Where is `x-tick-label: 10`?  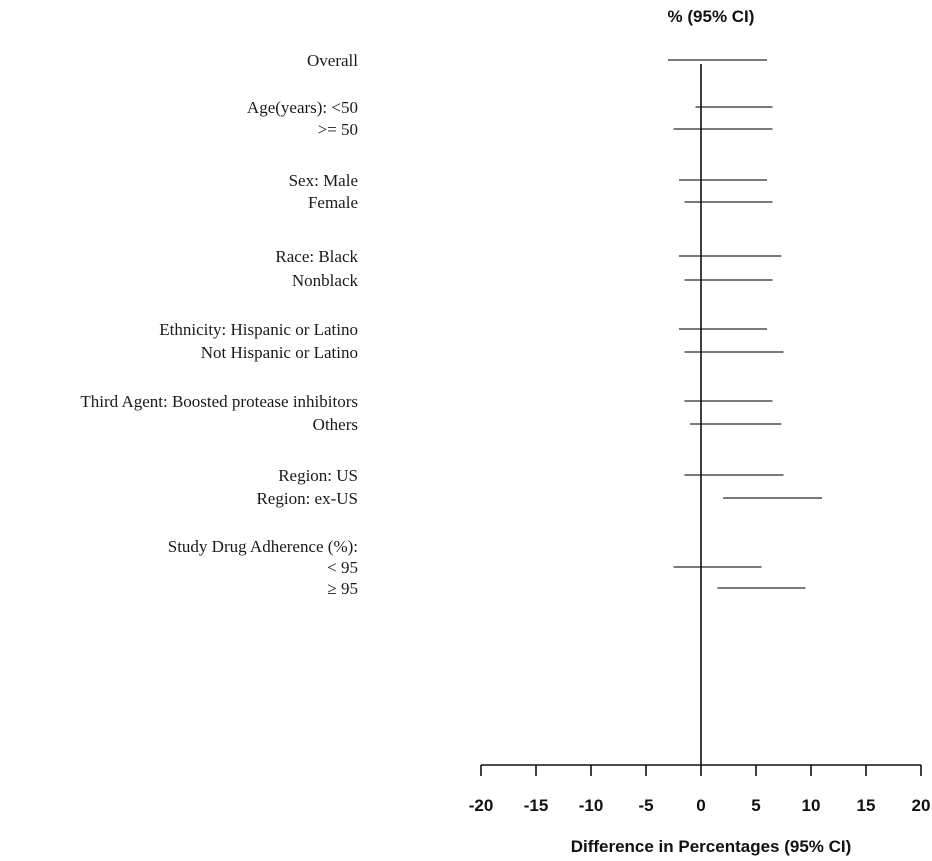
x-tick-label: 10 is located at coordinates (811, 805).